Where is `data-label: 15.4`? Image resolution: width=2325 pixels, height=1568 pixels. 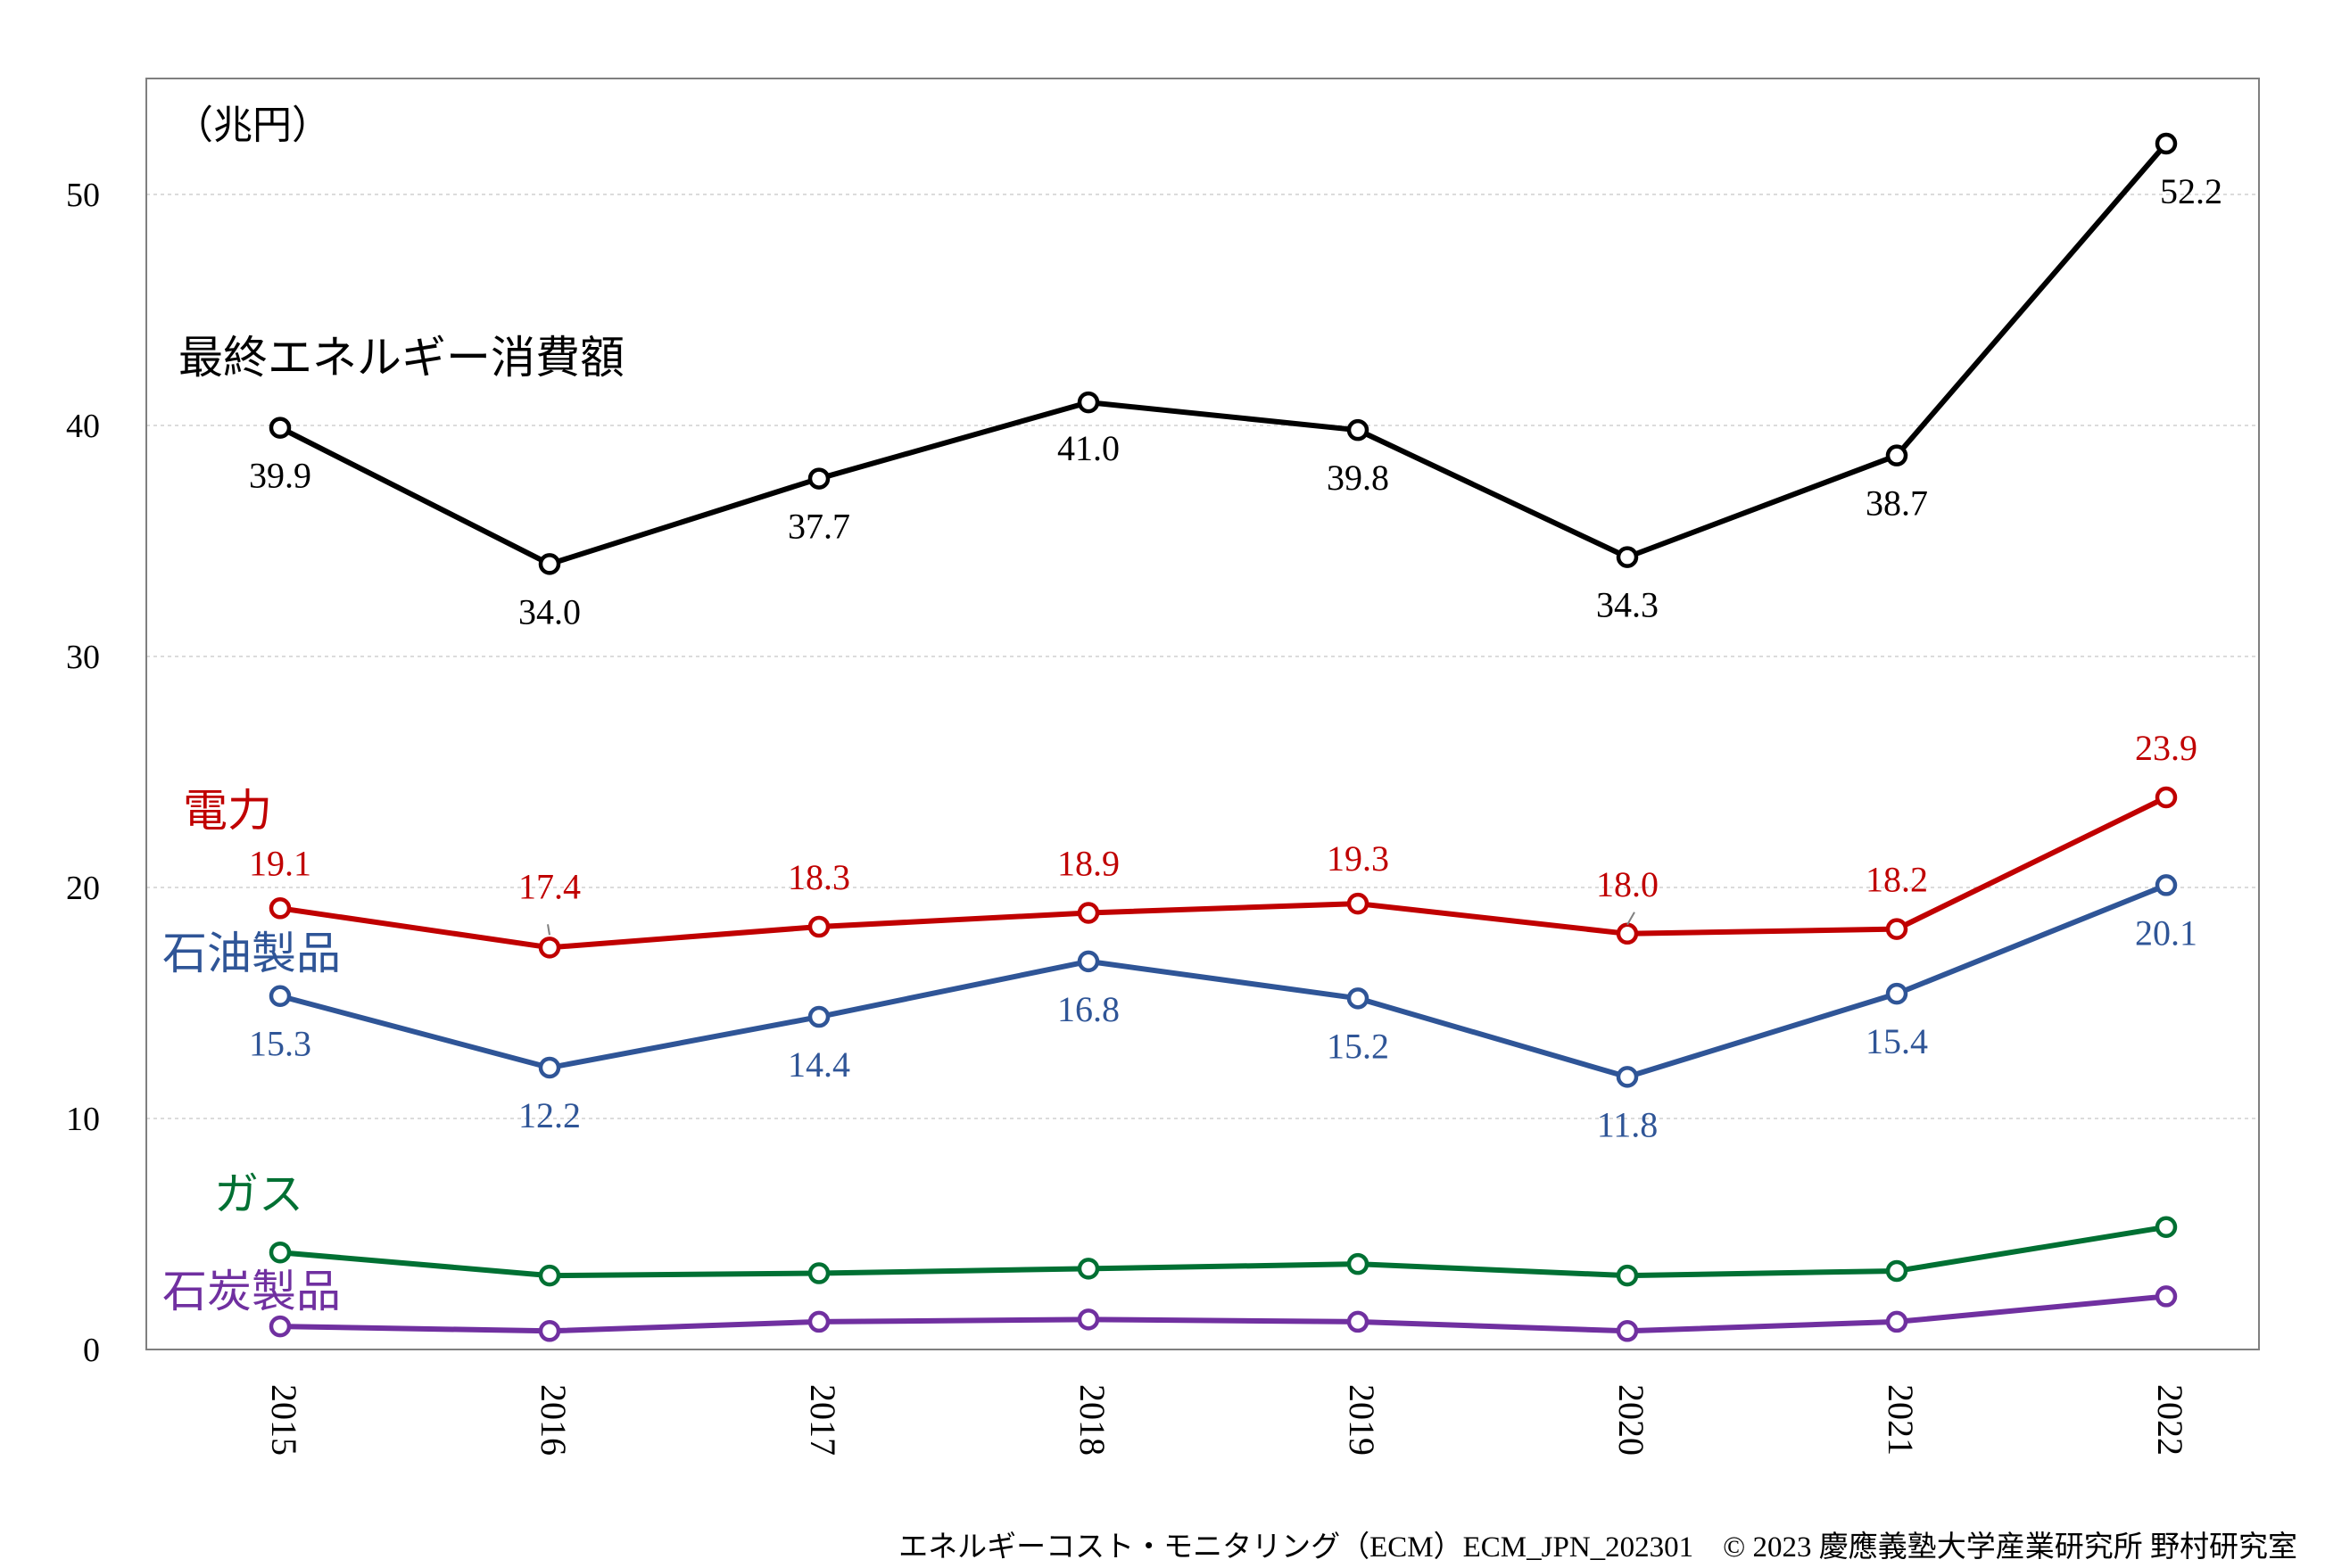 data-label: 15.4 is located at coordinates (1897, 1041).